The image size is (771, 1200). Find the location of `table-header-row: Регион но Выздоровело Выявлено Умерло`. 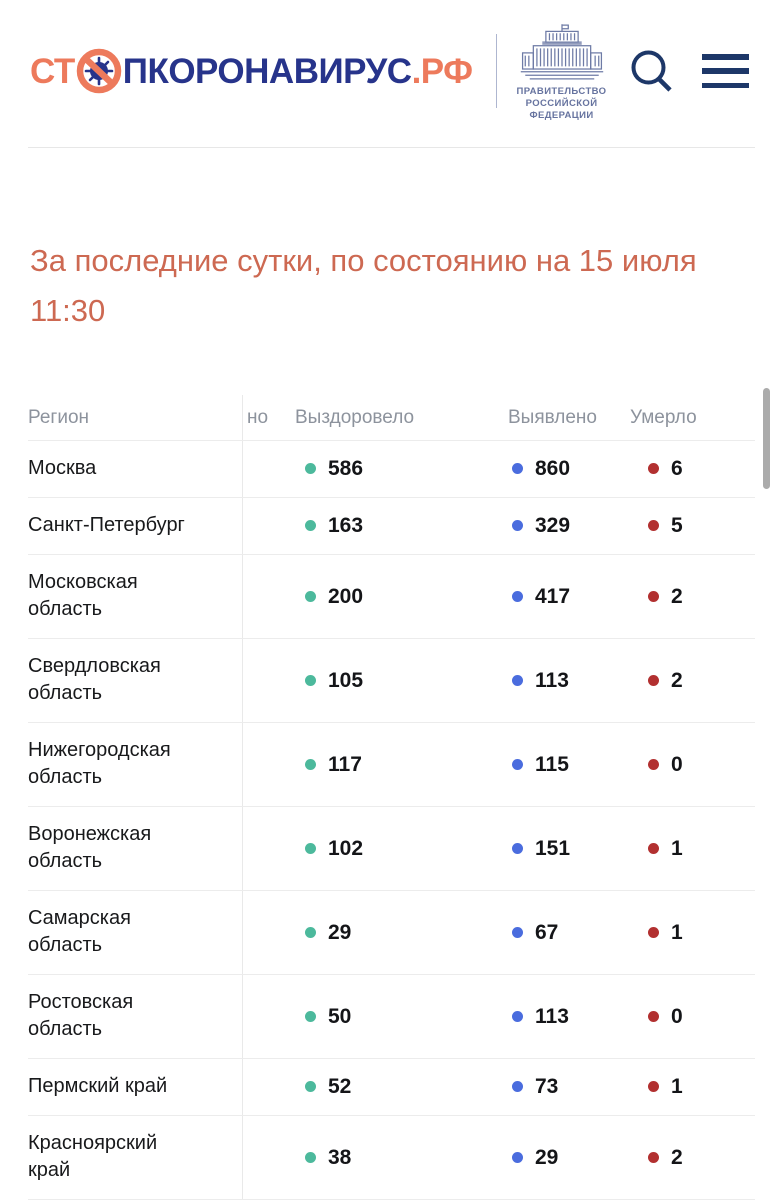

table-header-row: Регион но Выздоровело Выявлено Умерло is located at coordinates (391, 418).